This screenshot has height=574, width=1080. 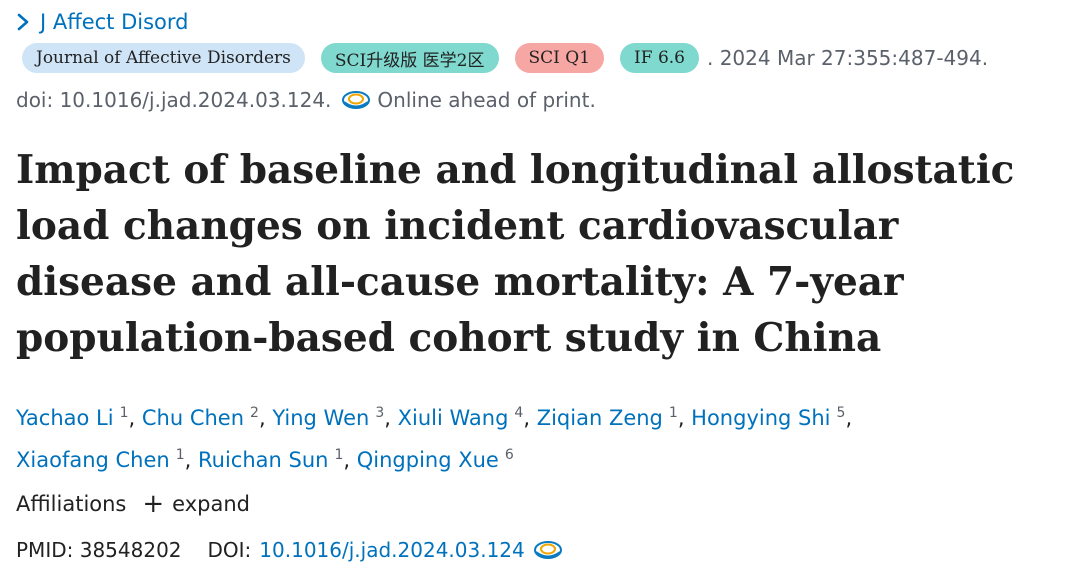 I want to click on affiliation-number: 5, so click(x=841, y=413).